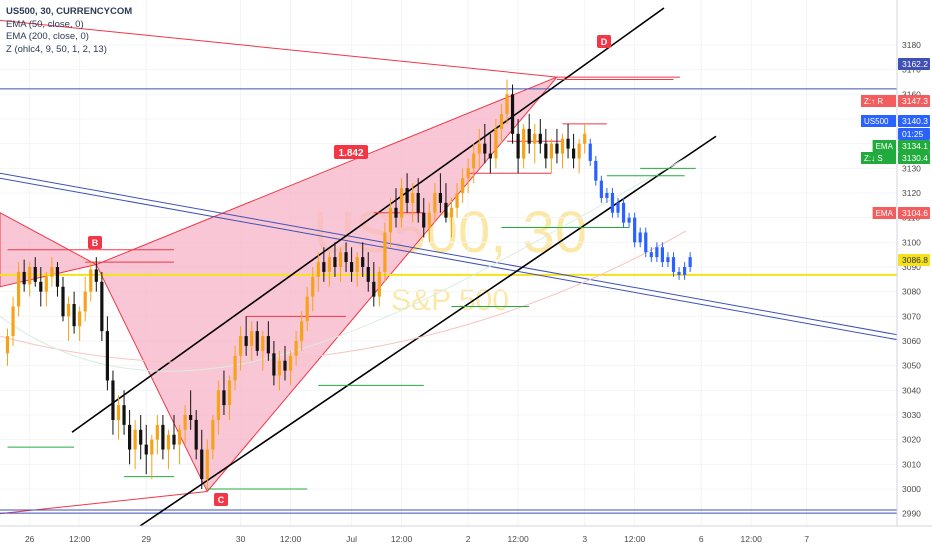 This screenshot has height=550, width=932. I want to click on tag-value-text: 3147.3, so click(915, 101).